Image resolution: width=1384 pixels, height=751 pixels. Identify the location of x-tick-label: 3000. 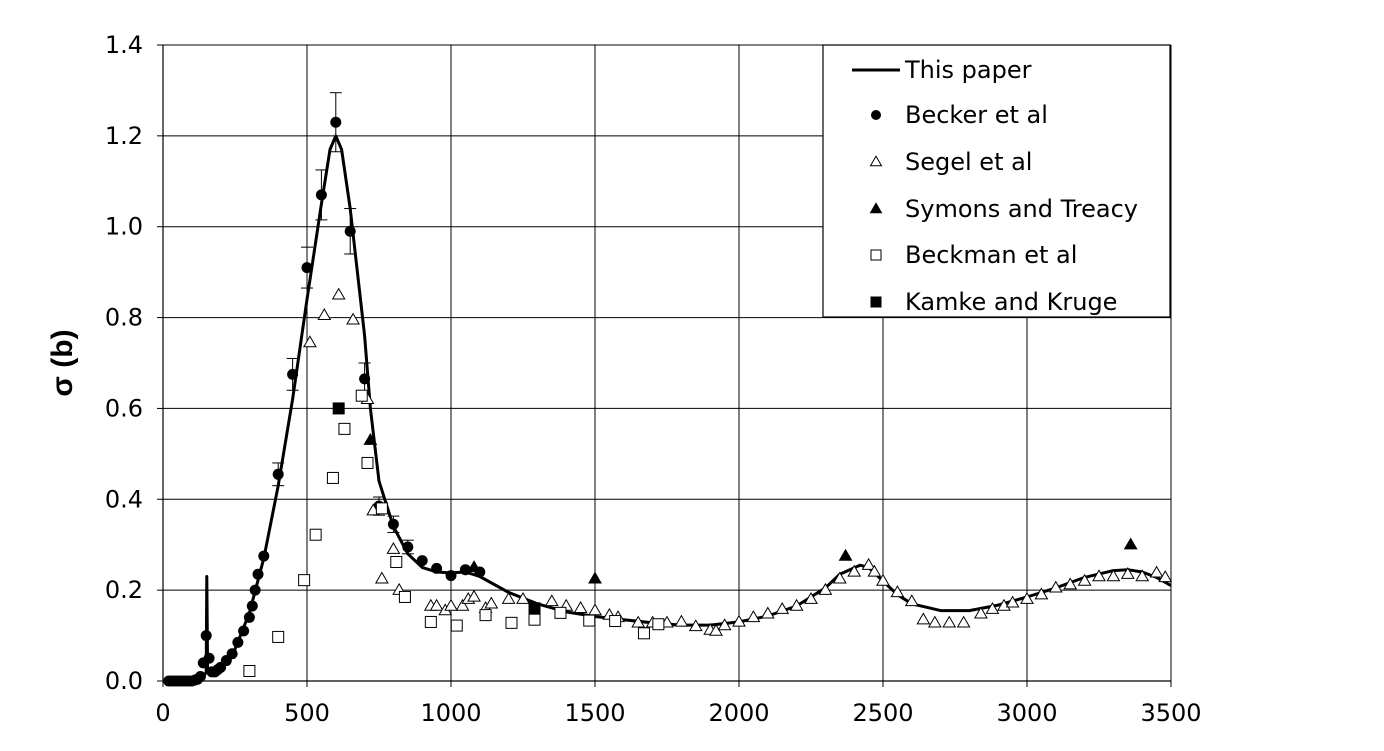
(1026, 713).